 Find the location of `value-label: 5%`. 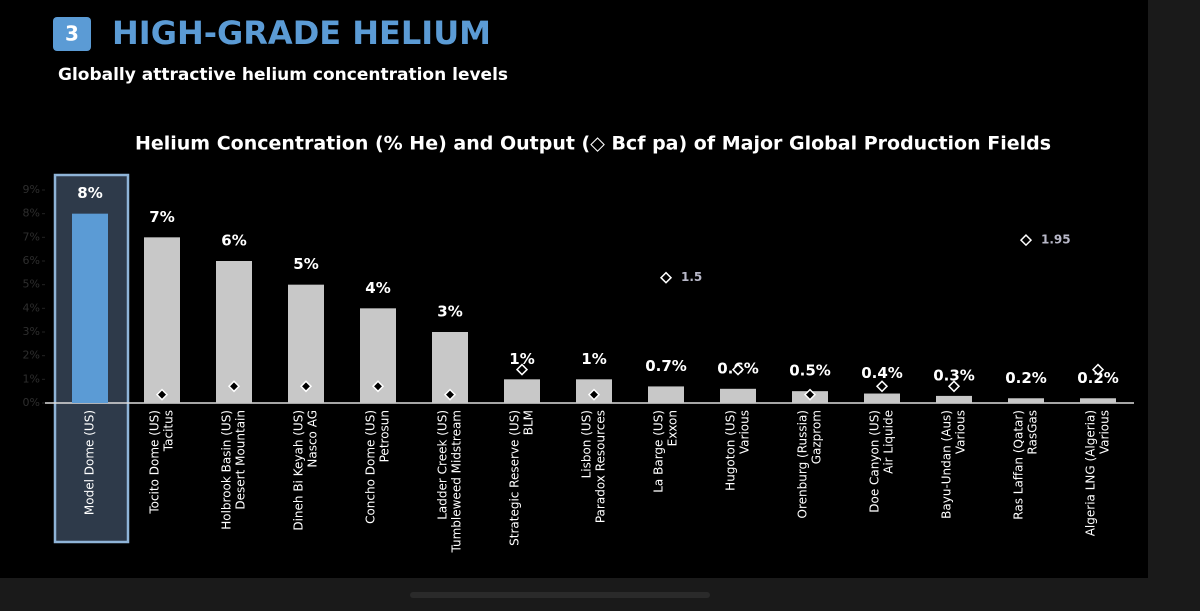

value-label: 5% is located at coordinates (305, 264).